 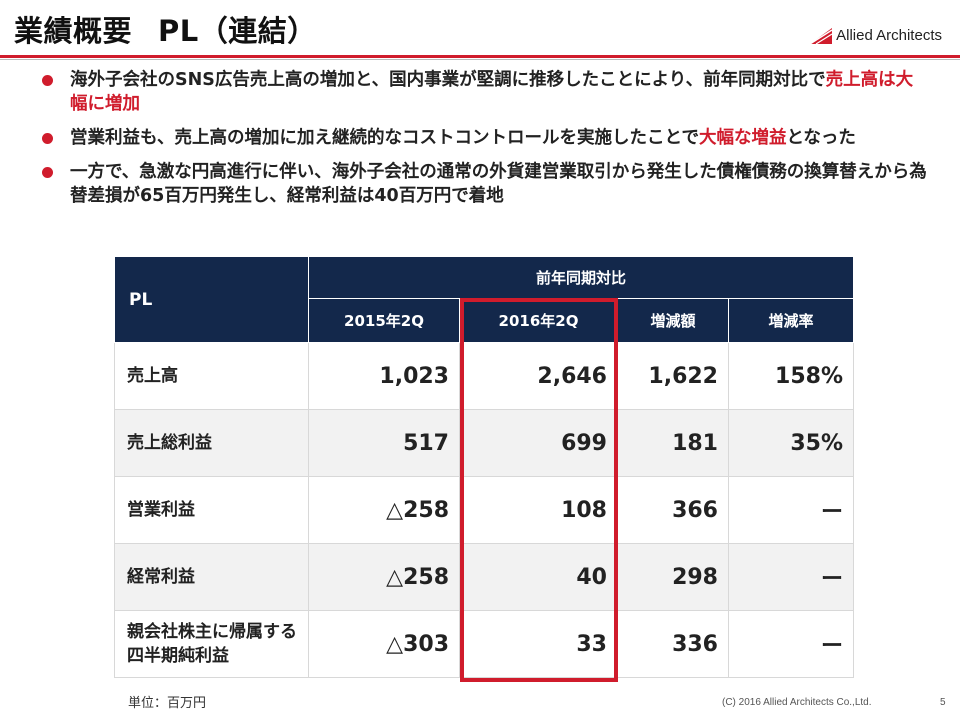 I want to click on cell-value: △303, so click(x=384, y=644).